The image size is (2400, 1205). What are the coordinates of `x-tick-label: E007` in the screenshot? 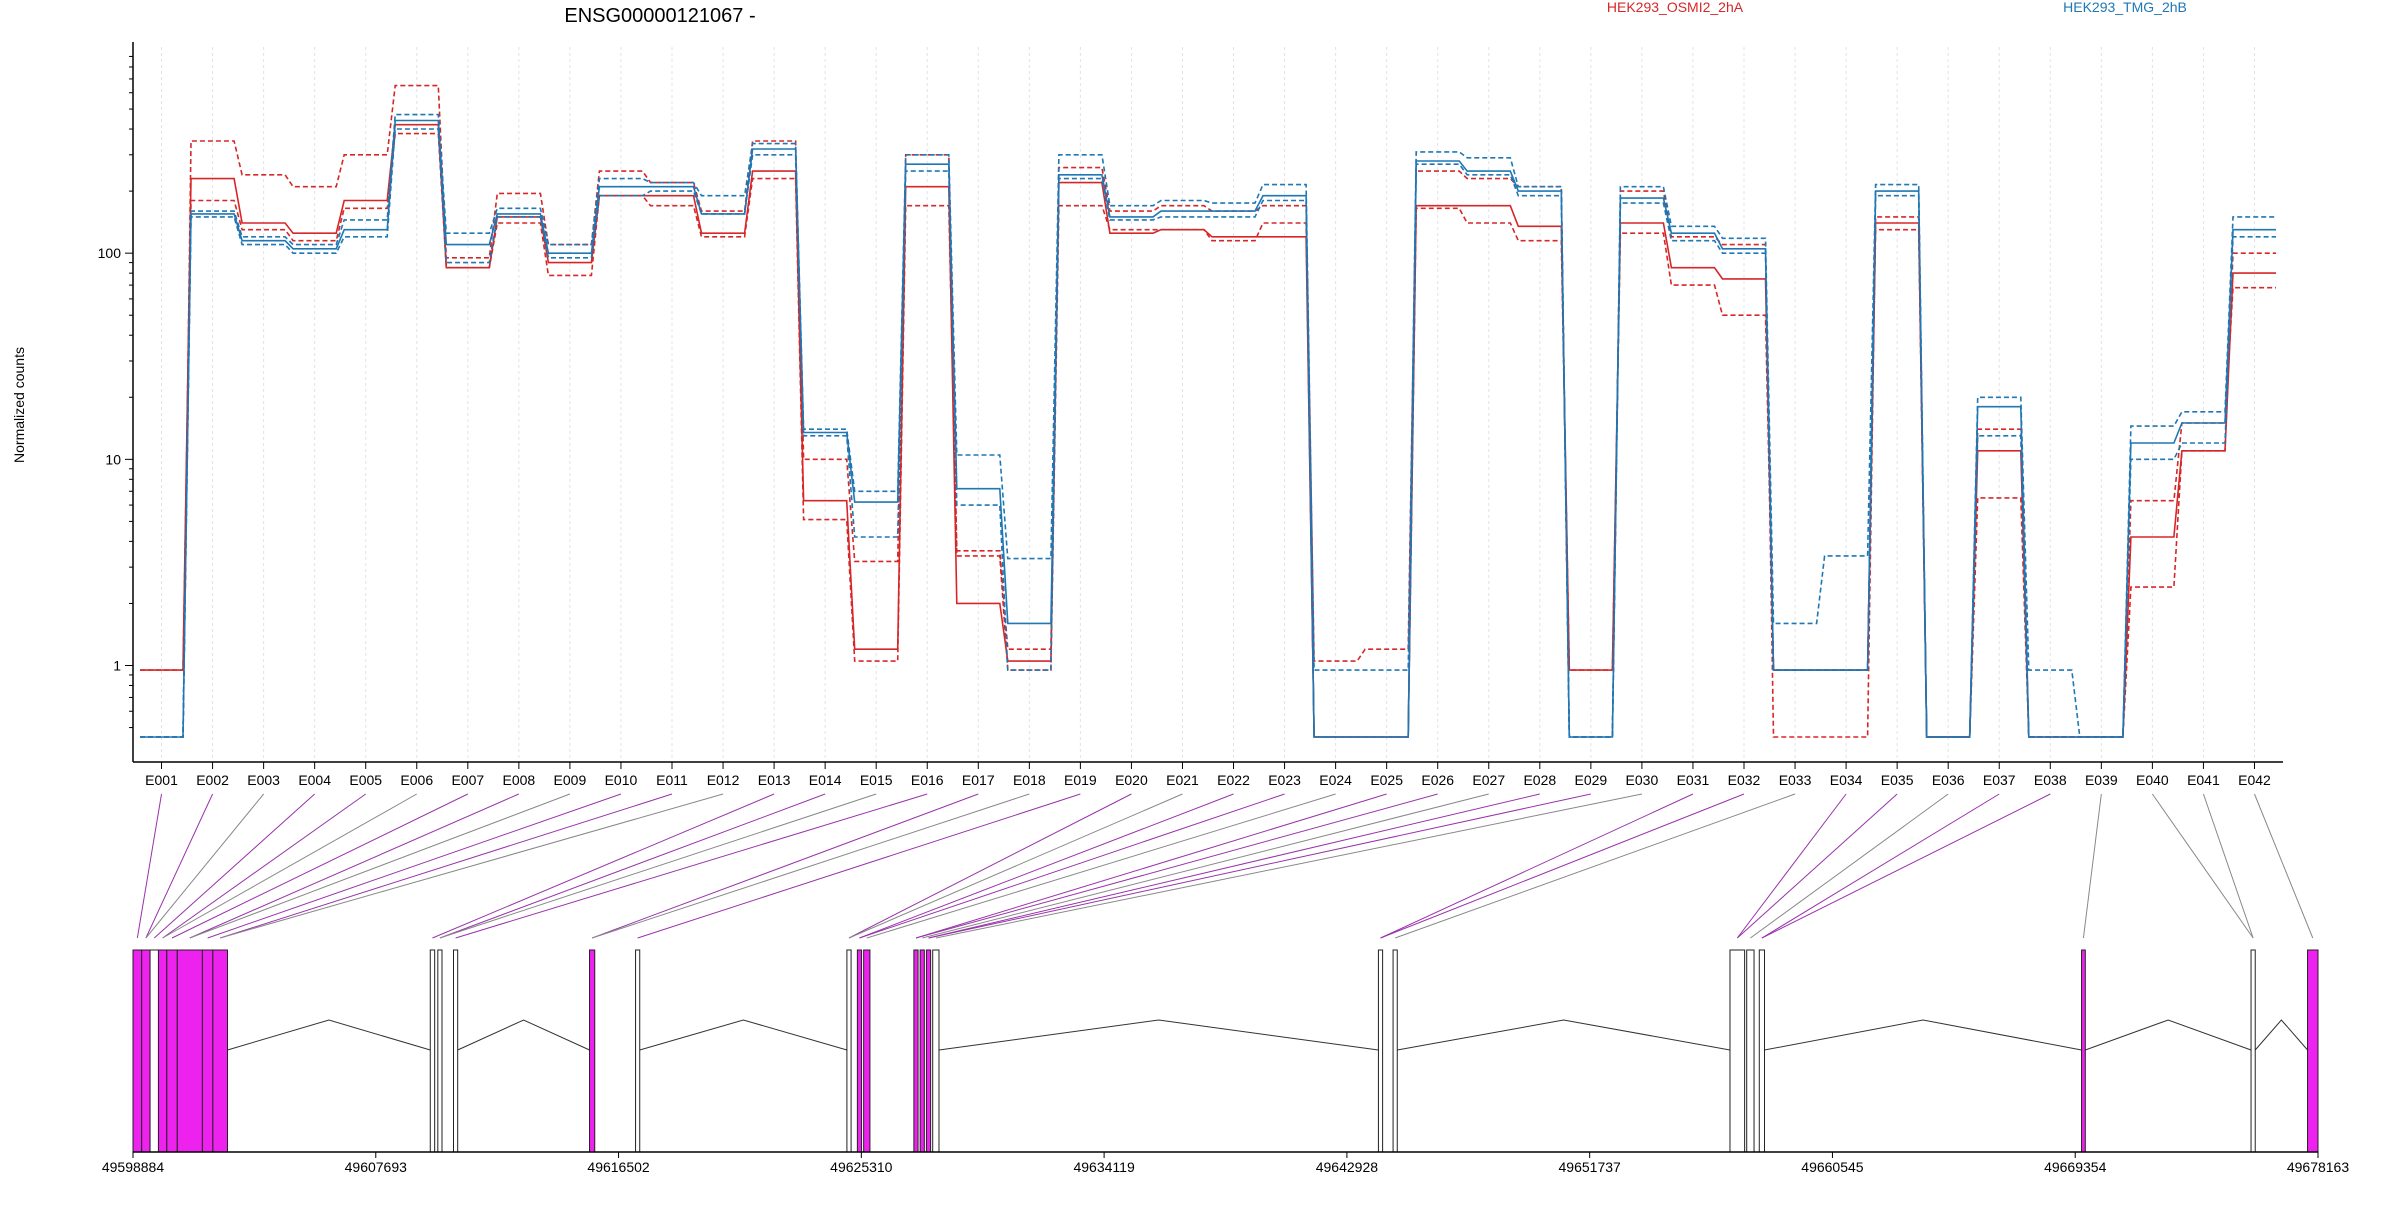 It's located at (467, 780).